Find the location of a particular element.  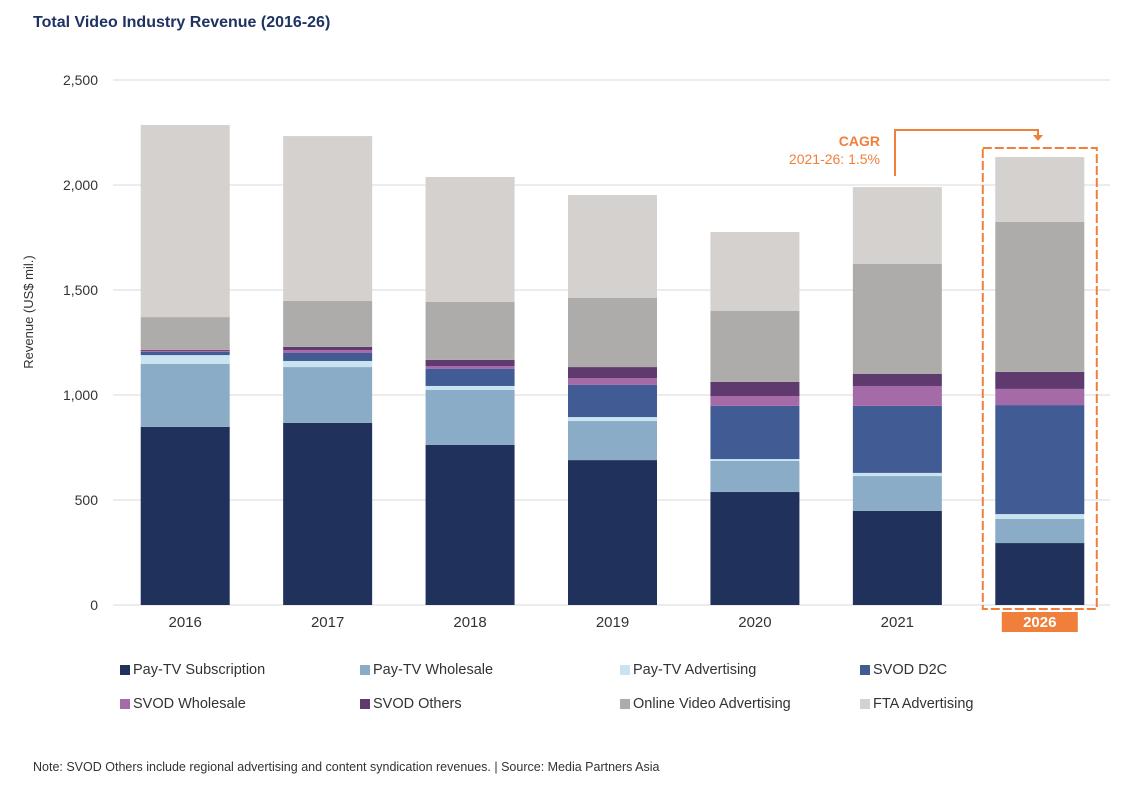

cagr-arrow-head is located at coordinates (1038, 138).